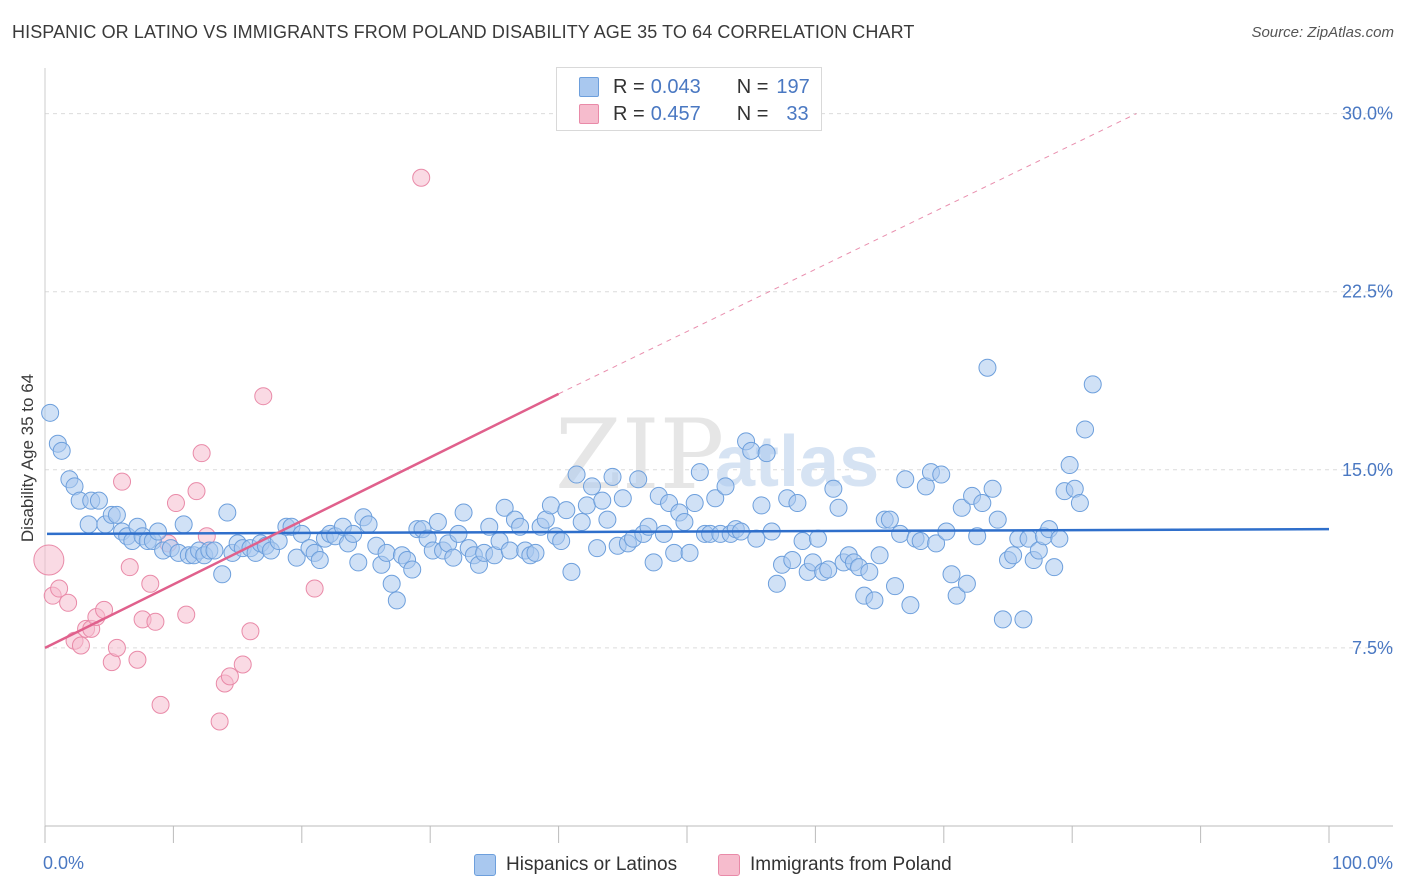  What do you see at coordinates (675, 113) in the screenshot?
I see `legend-r-value: 0.457` at bounding box center [675, 113].